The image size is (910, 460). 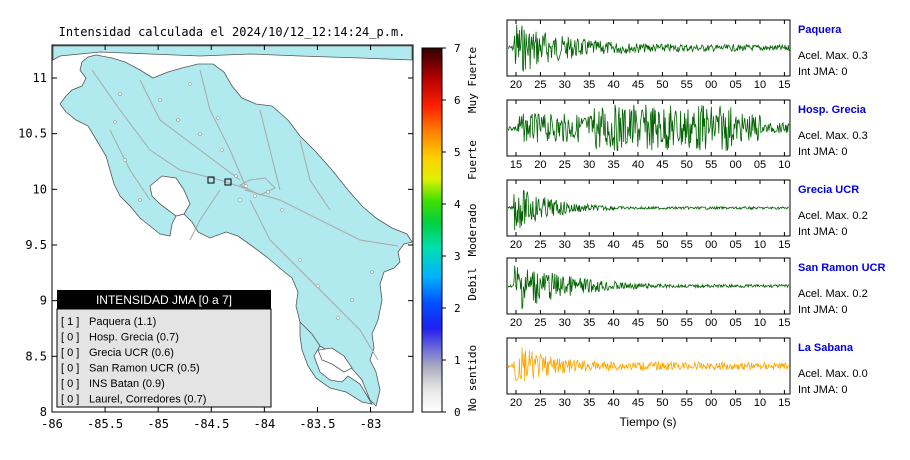 I want to click on station-name: Paquera, so click(x=820, y=30).